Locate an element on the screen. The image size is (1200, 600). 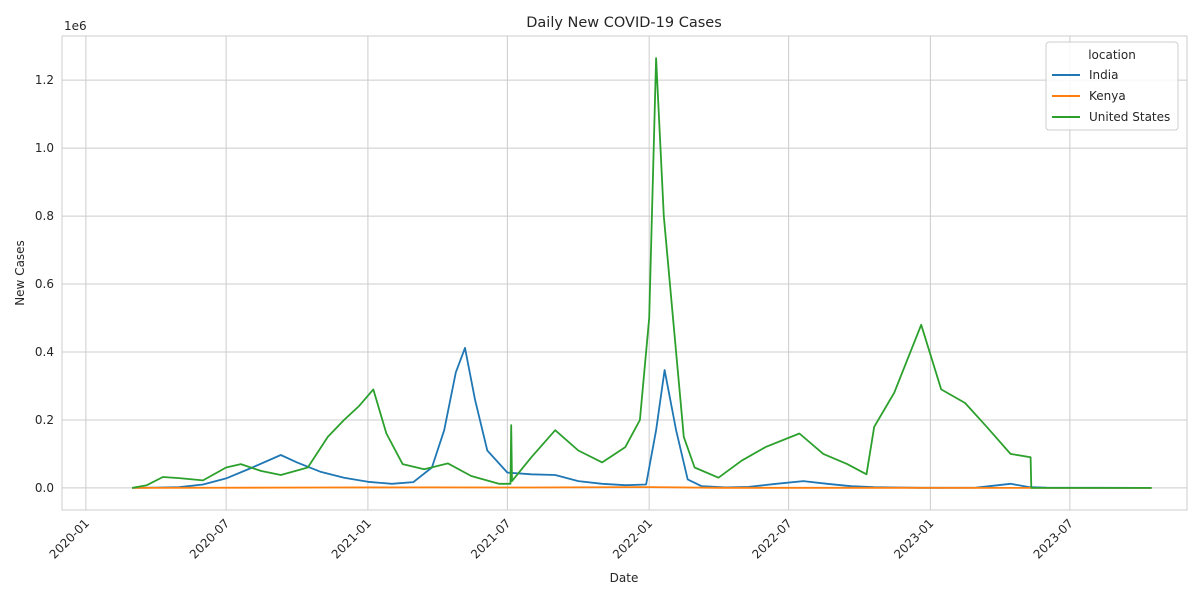
legend-box is located at coordinates (1112, 86).